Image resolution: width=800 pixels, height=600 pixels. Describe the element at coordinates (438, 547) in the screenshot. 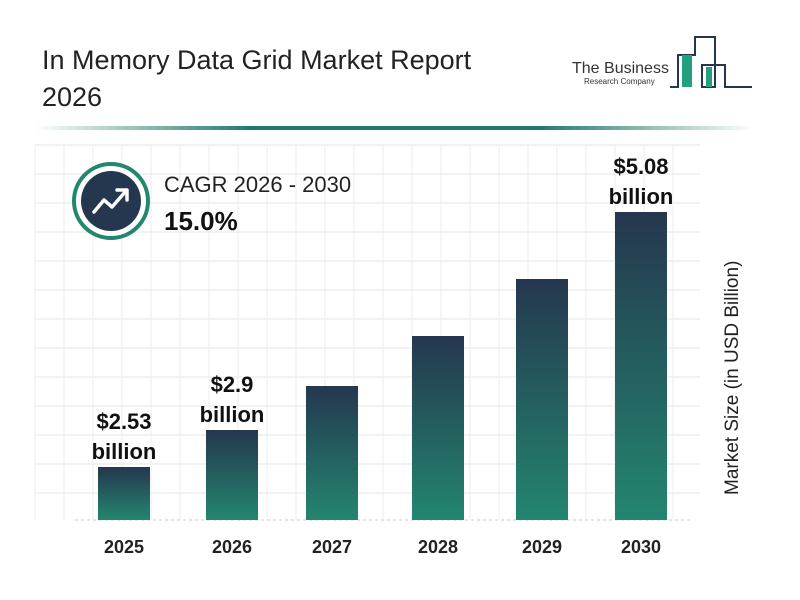

I see `x-tick-label: 2028` at that location.